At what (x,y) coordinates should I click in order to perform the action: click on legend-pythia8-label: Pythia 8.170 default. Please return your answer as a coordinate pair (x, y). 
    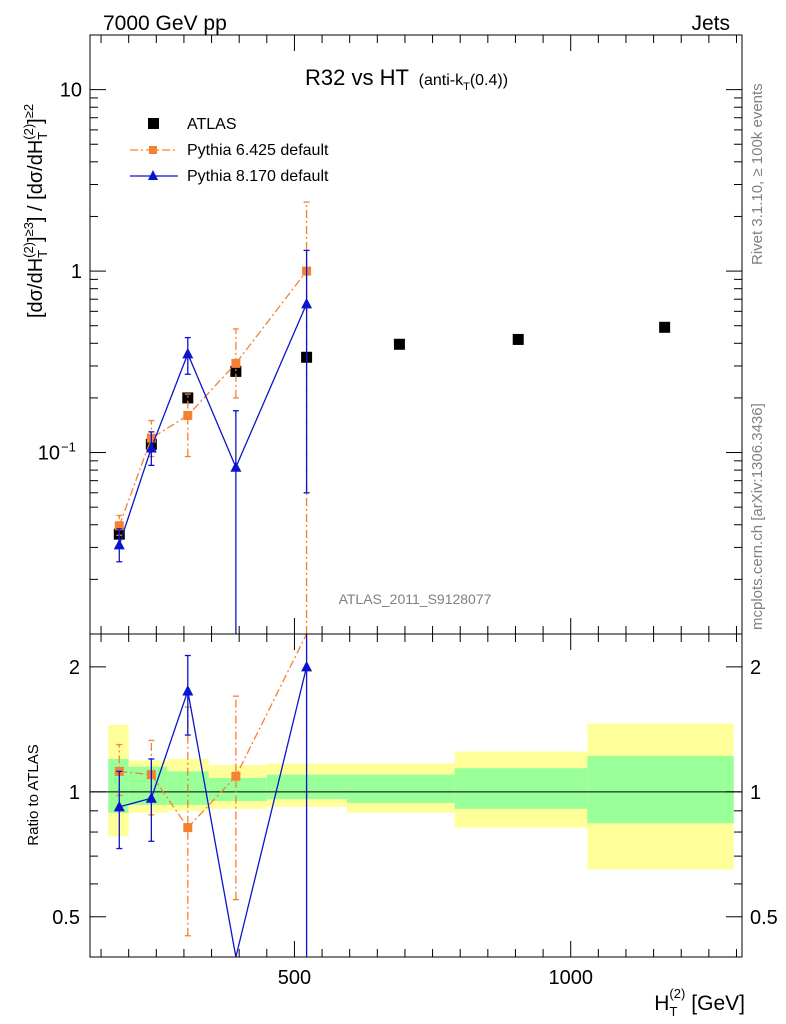
    Looking at the image, I should click on (258, 176).